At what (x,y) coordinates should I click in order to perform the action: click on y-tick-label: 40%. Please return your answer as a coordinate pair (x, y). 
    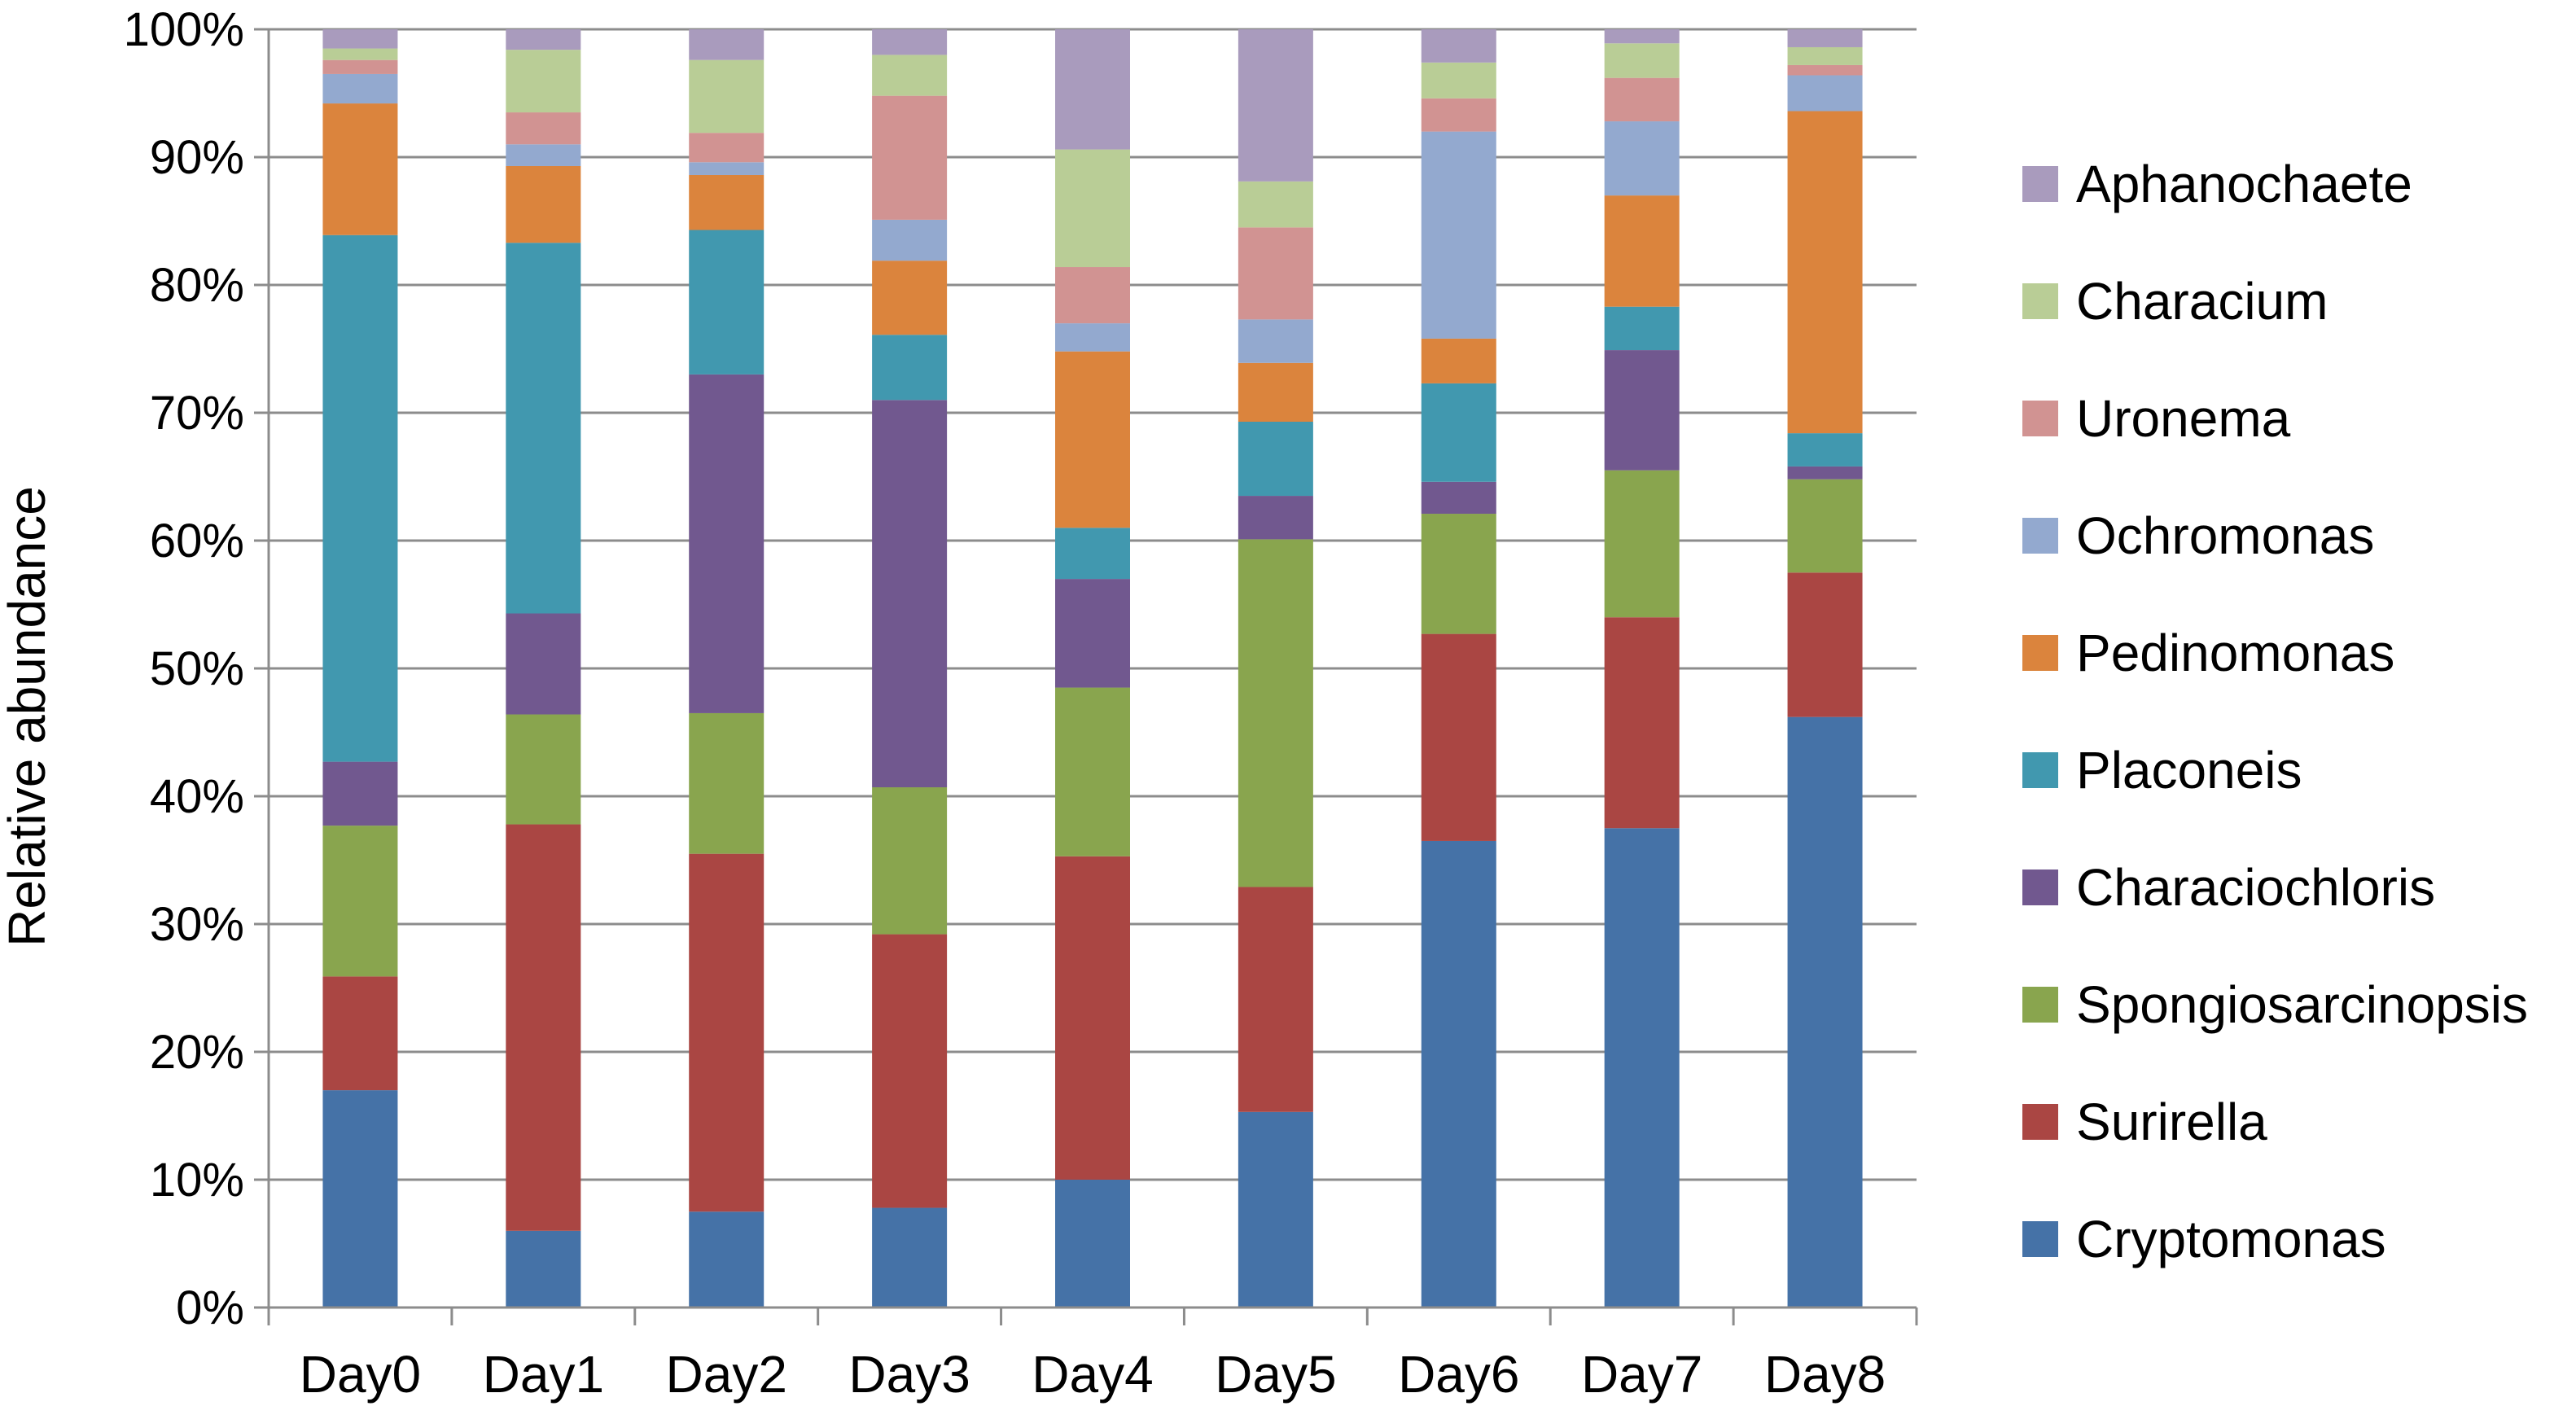
    Looking at the image, I should click on (197, 796).